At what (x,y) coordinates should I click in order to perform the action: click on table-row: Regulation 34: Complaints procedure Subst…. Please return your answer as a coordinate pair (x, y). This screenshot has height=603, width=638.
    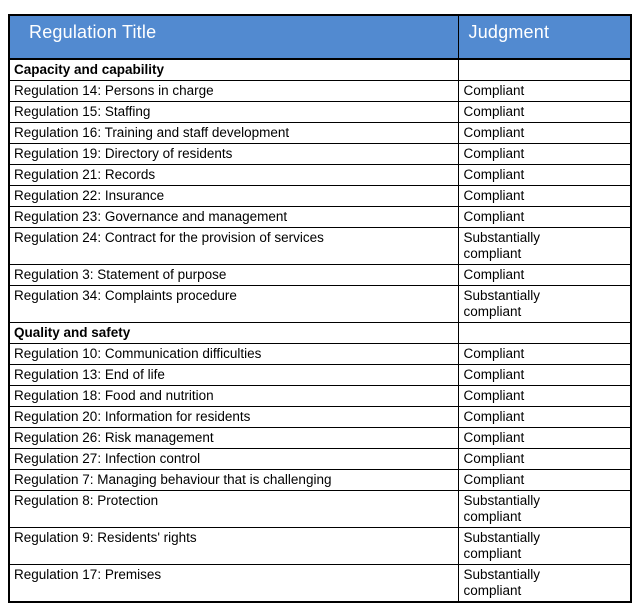
    Looking at the image, I should click on (320, 304).